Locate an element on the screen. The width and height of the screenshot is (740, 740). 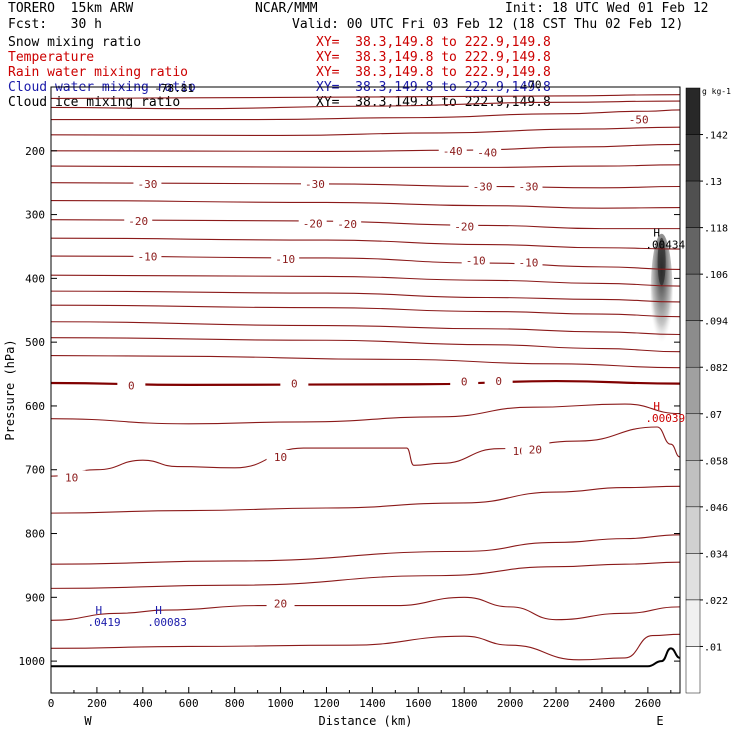
x-tick-label: 1400 is located at coordinates (372, 703).